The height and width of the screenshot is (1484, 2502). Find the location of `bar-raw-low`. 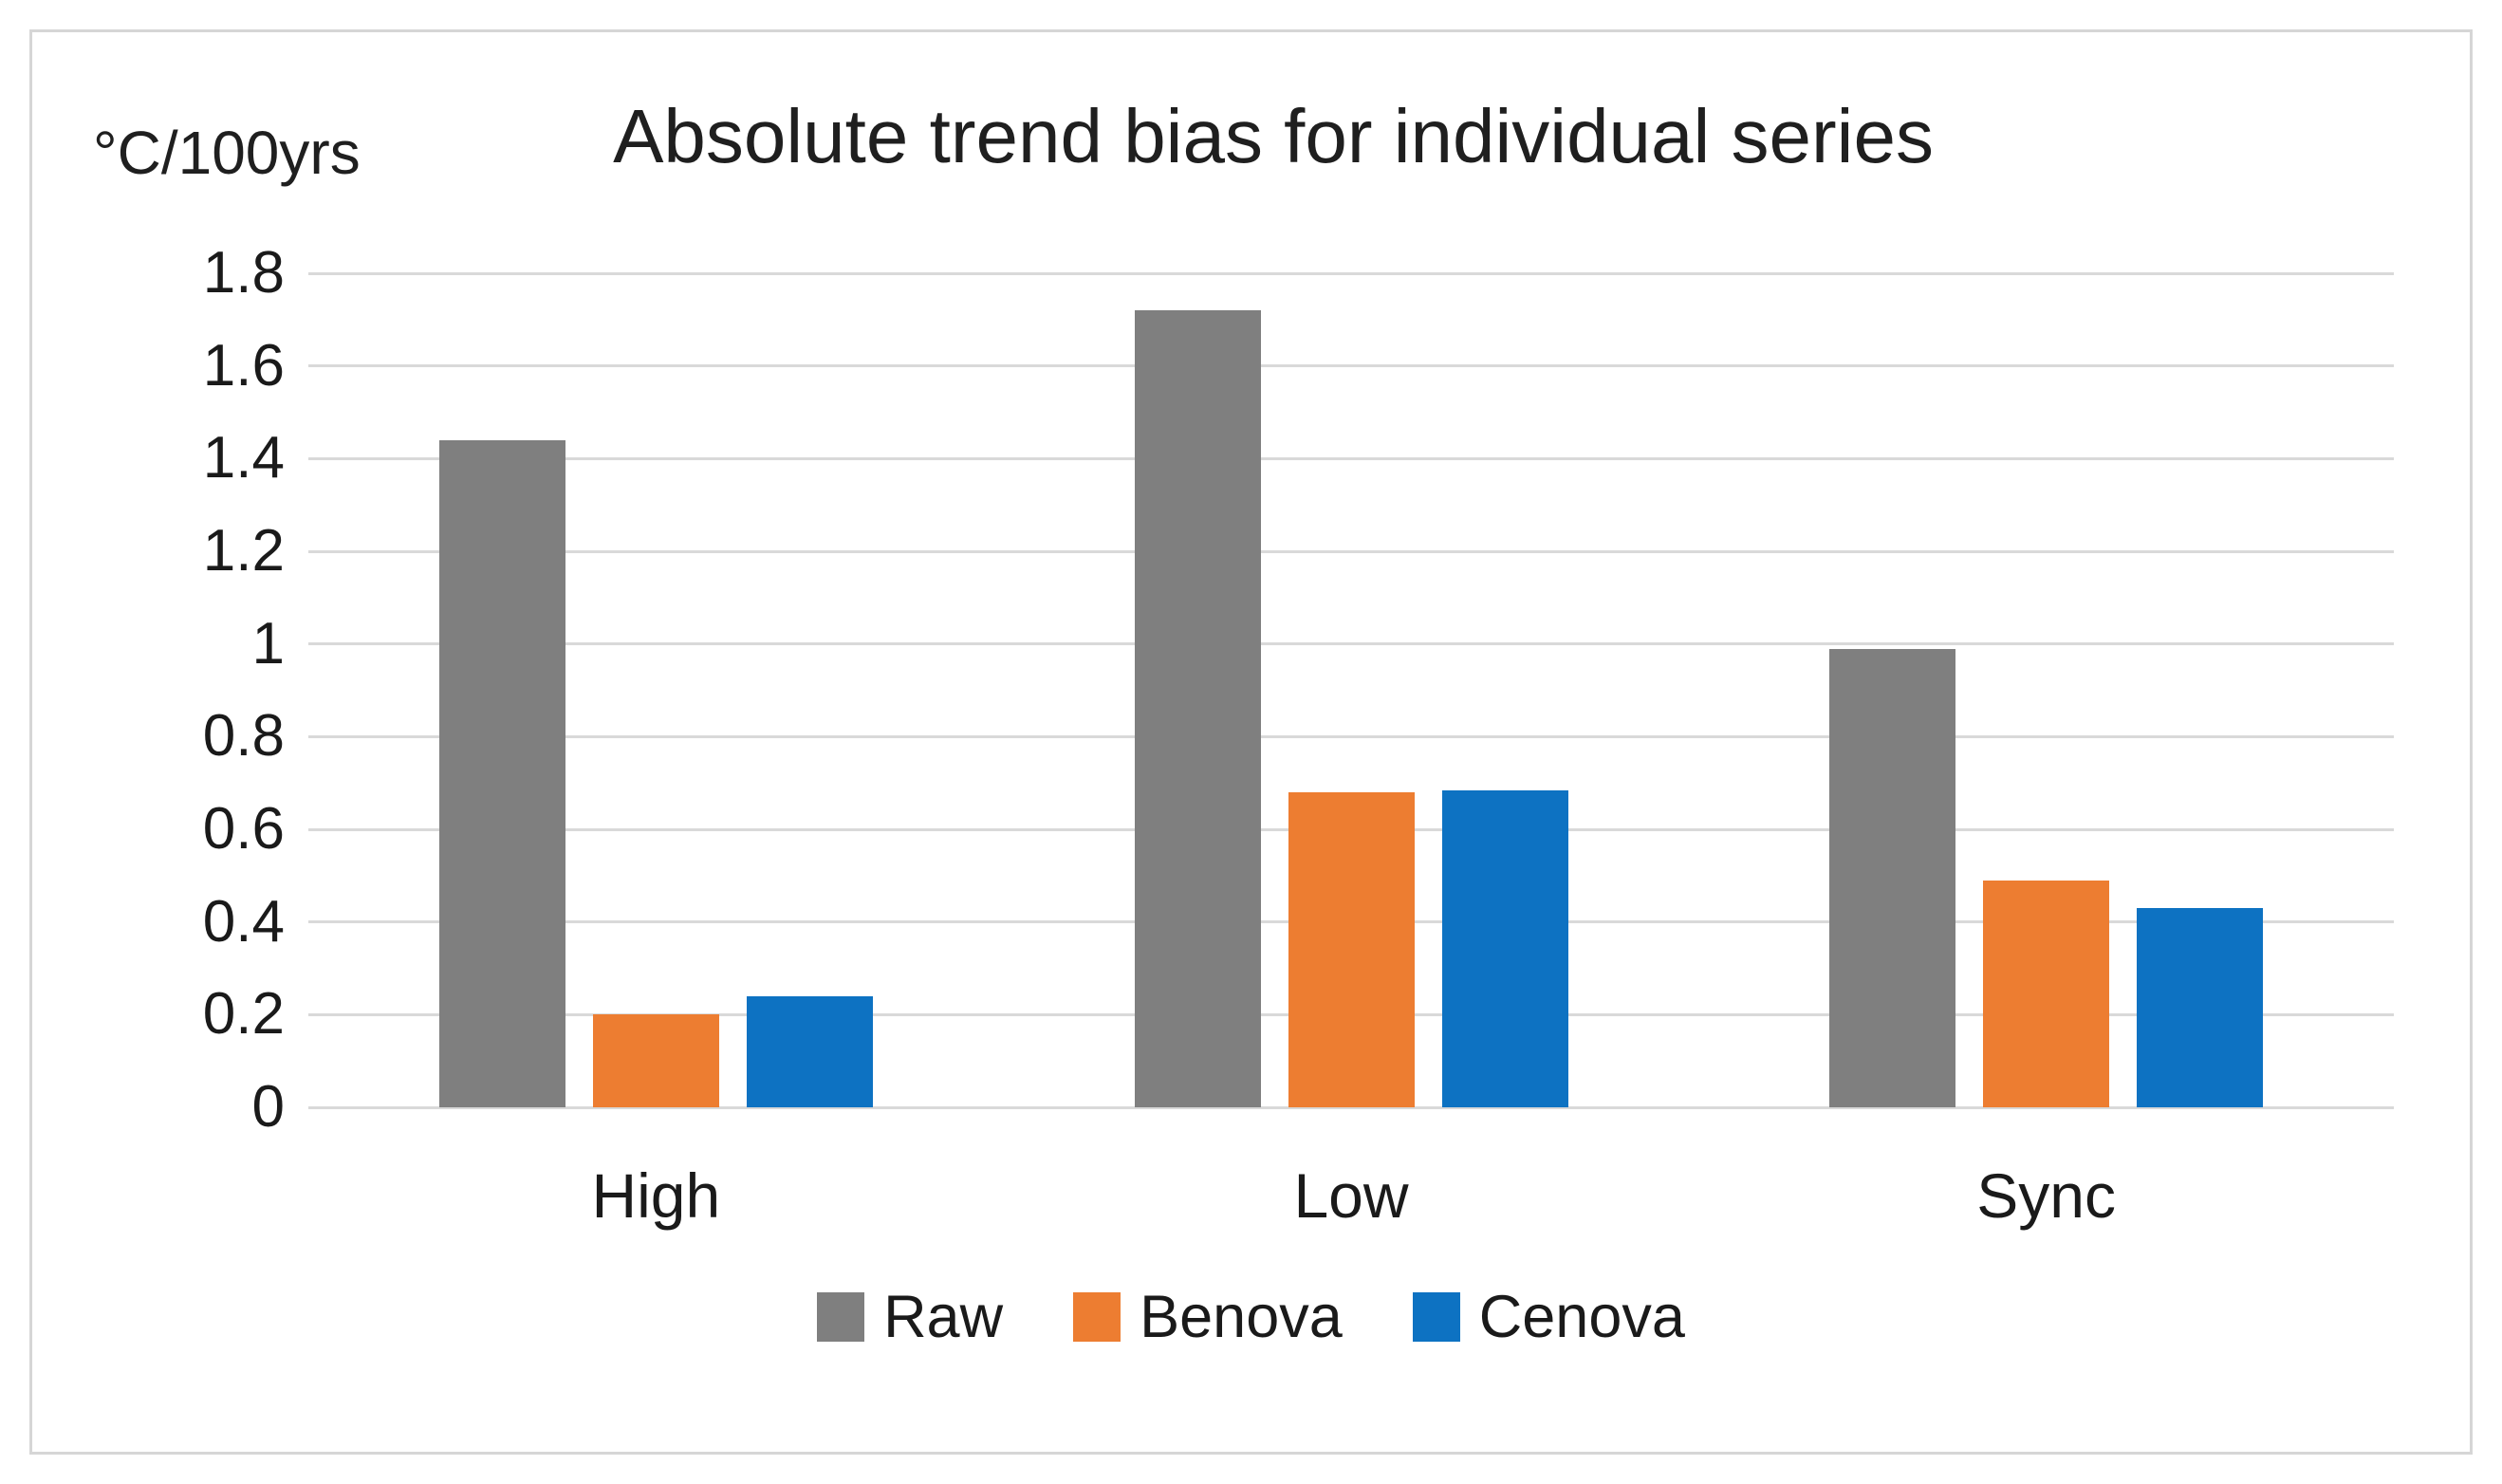

bar-raw-low is located at coordinates (1198, 709).